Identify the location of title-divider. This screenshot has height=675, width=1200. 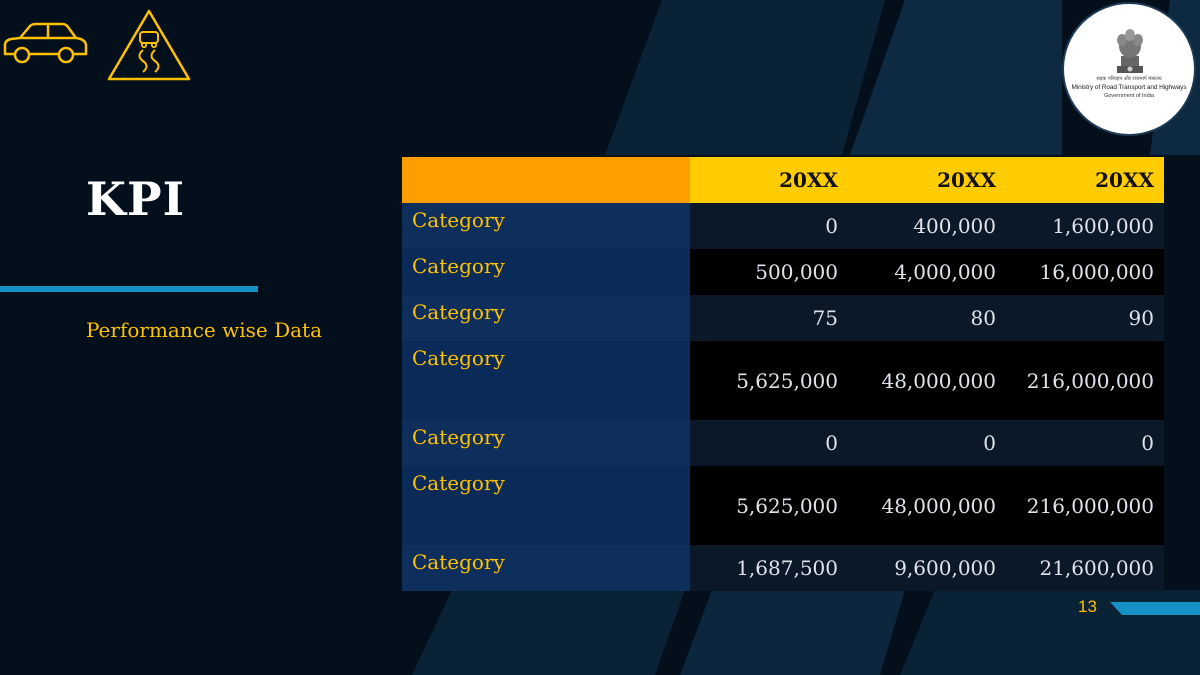
(129, 289).